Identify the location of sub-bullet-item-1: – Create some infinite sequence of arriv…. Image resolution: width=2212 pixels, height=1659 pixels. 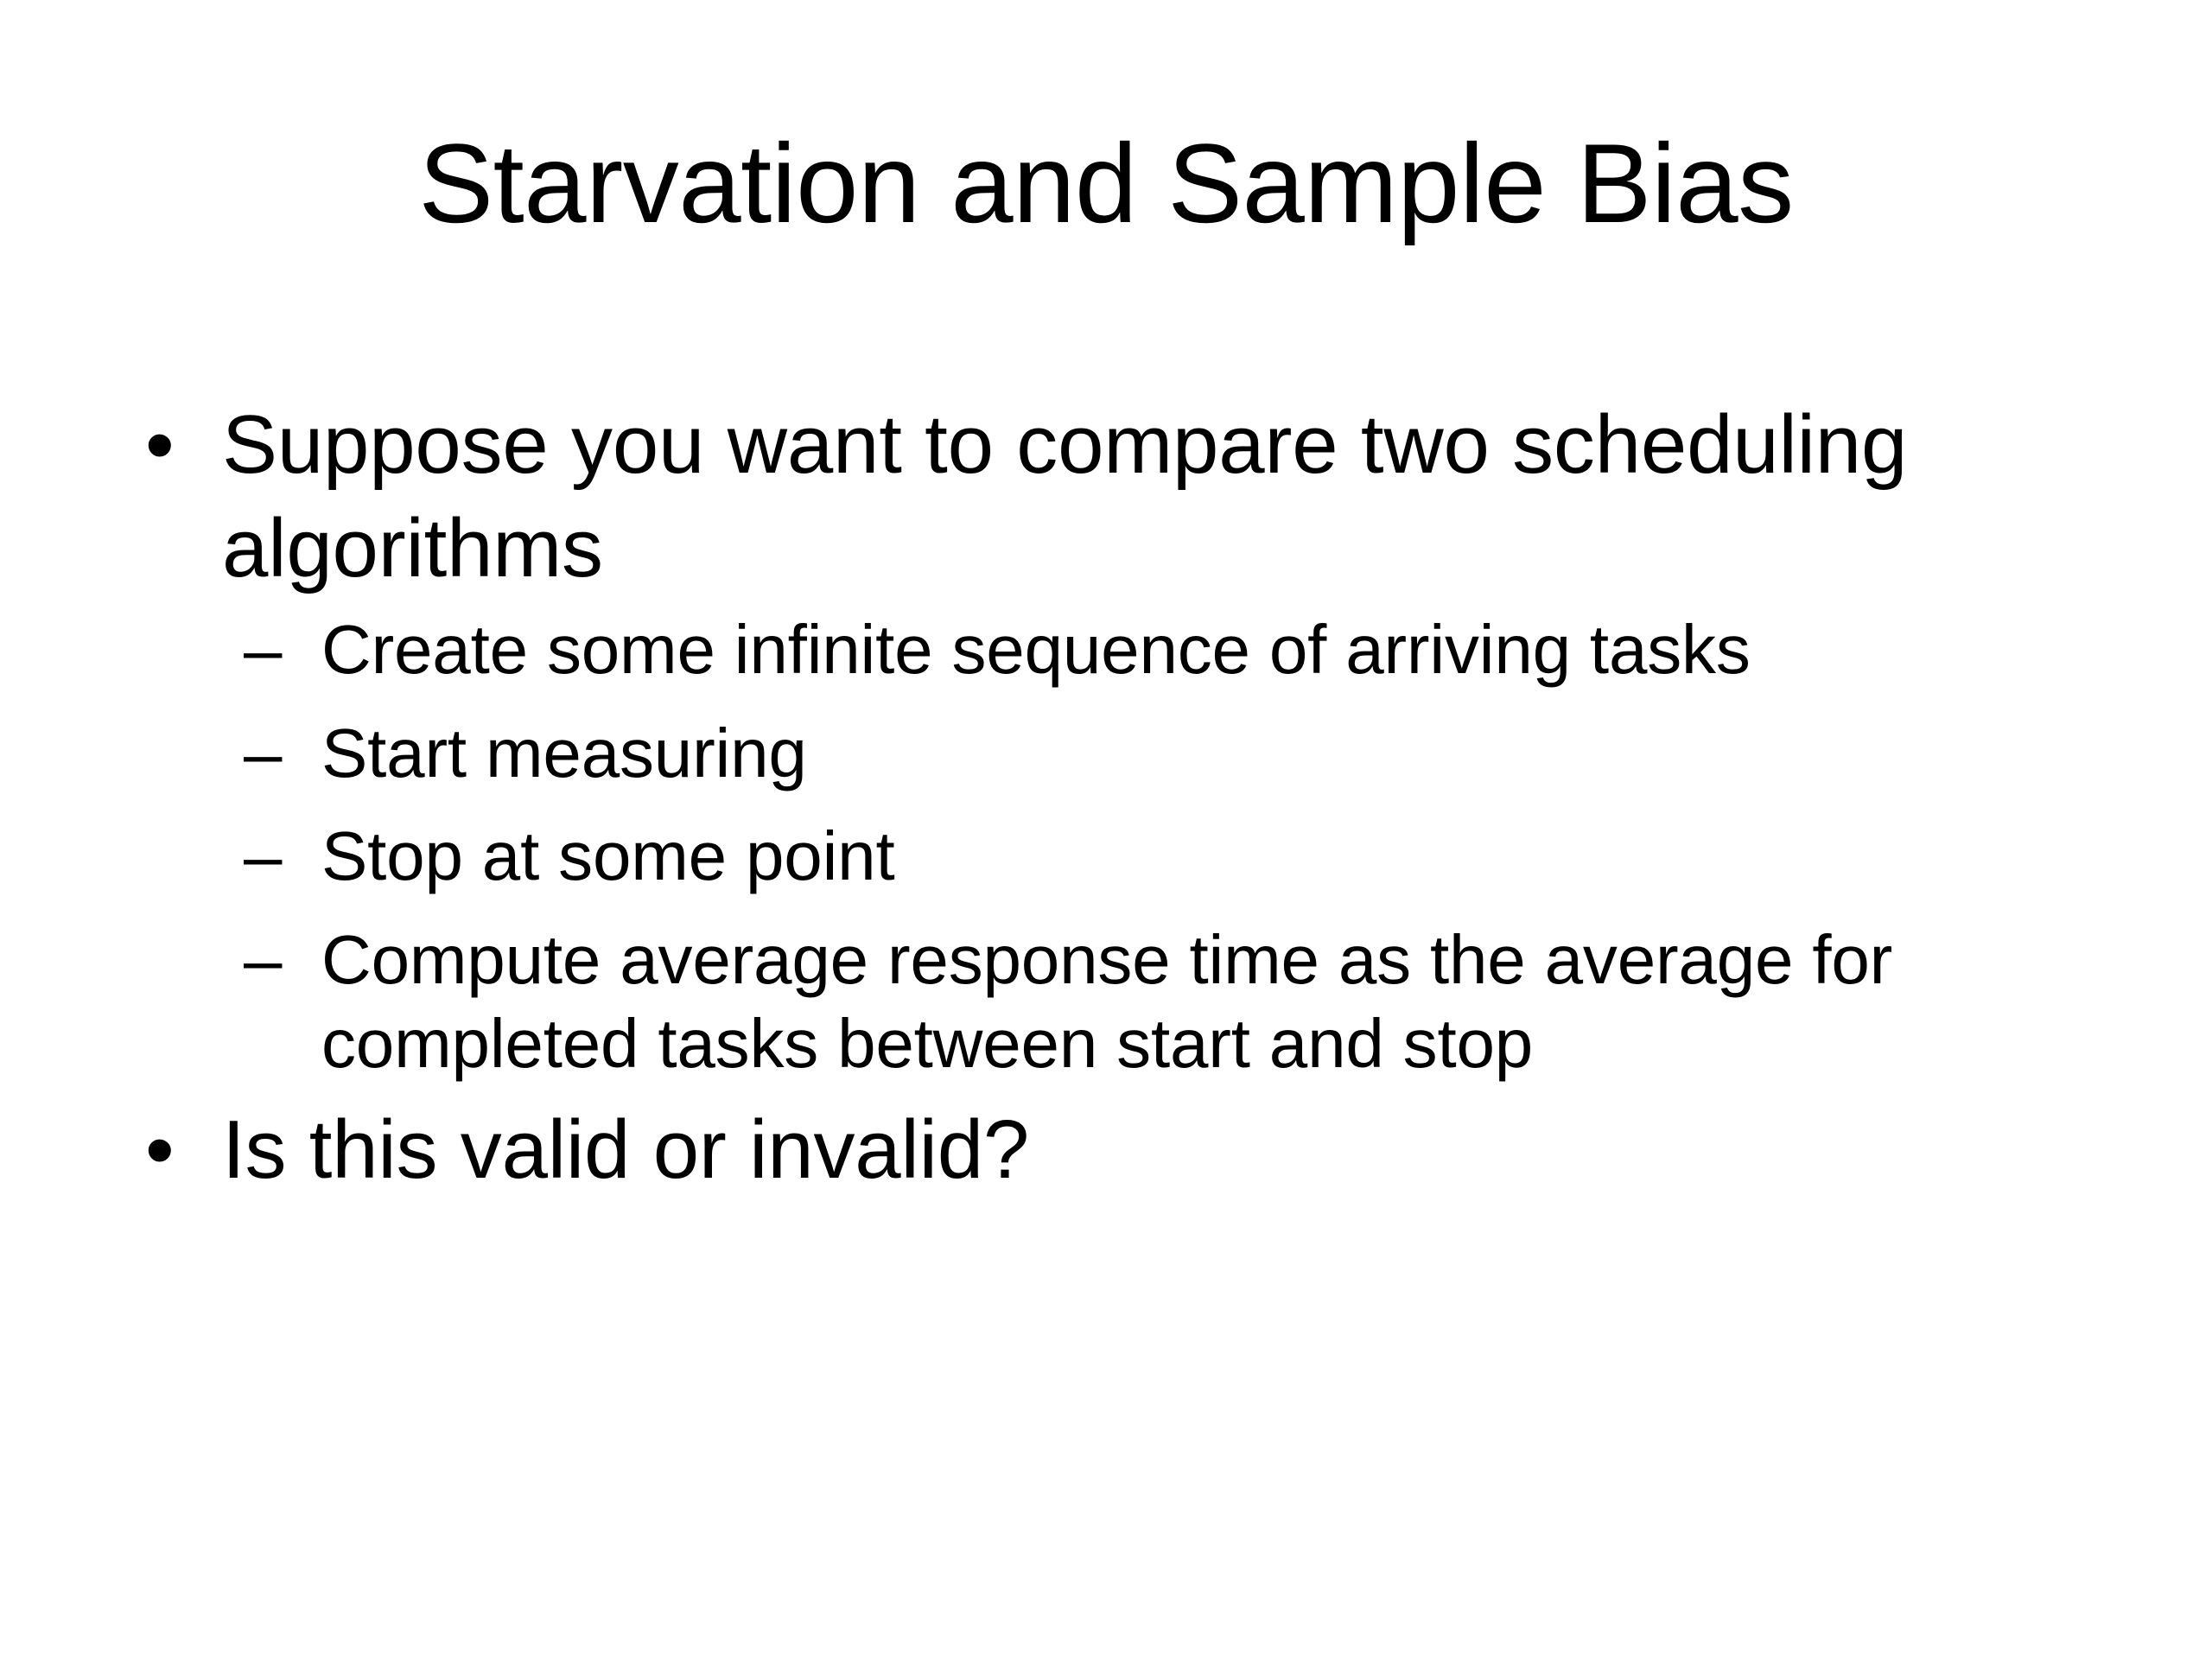
(1163, 649).